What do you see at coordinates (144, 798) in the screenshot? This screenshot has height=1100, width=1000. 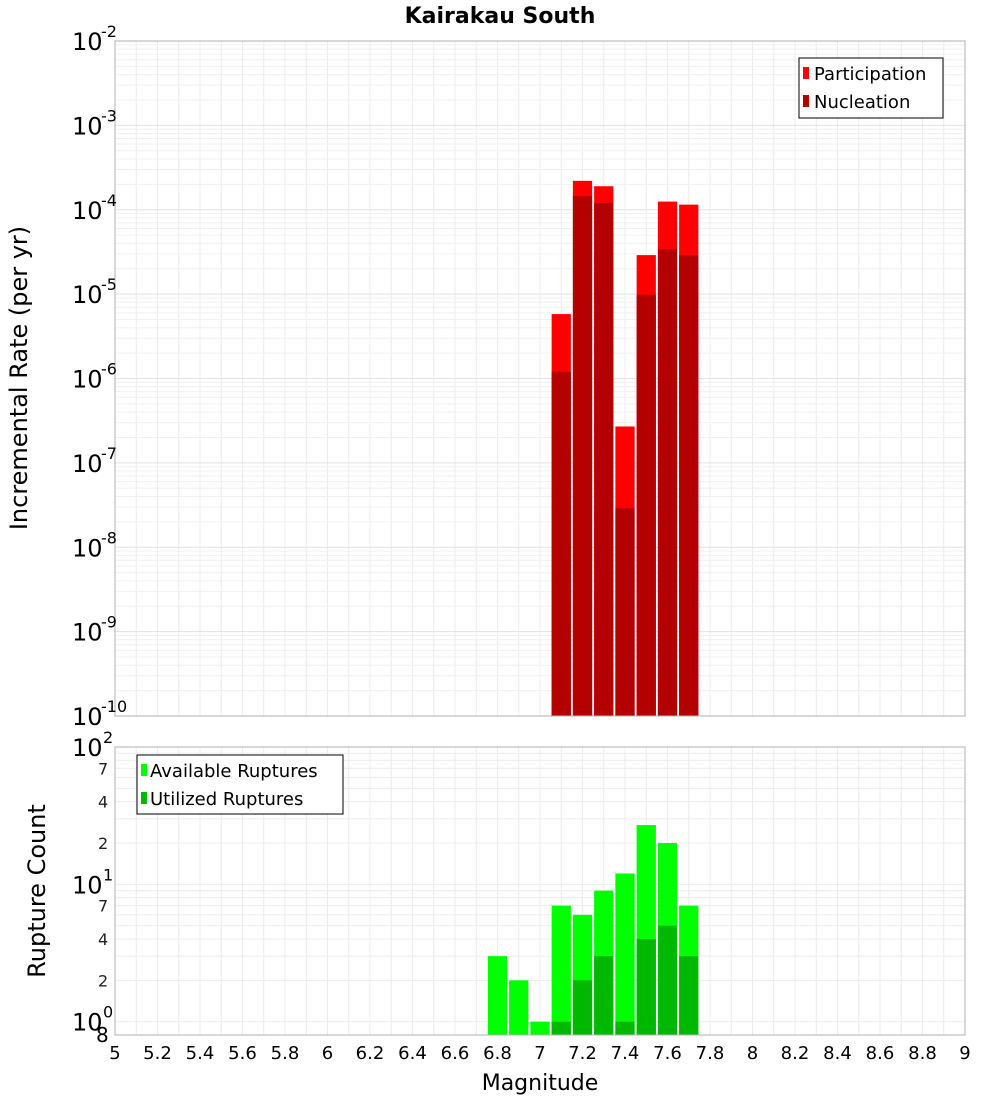 I see `legend-swatch-utilized-ruptures` at bounding box center [144, 798].